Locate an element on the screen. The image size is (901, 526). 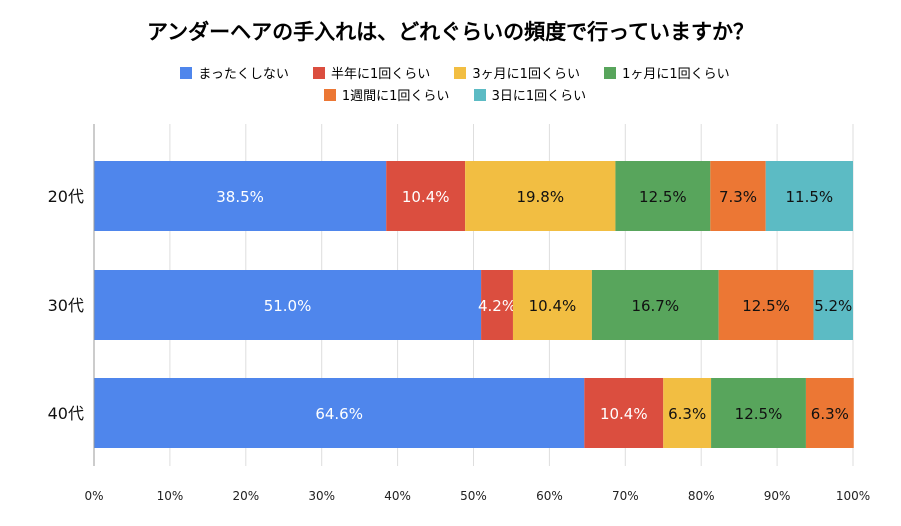
legend-swatch-one-week is located at coordinates (329, 95).